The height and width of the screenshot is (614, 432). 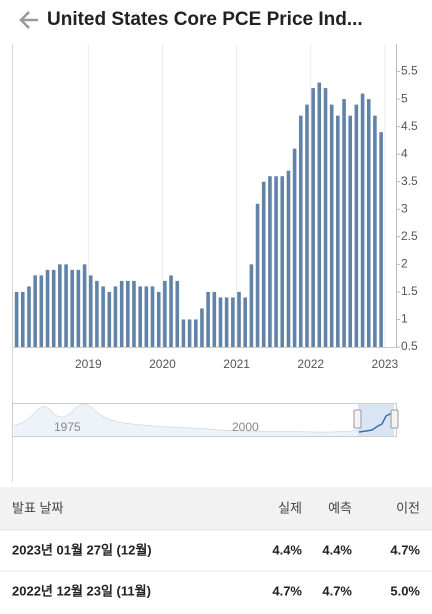 What do you see at coordinates (409, 236) in the screenshot?
I see `y-tick-label: 2.5` at bounding box center [409, 236].